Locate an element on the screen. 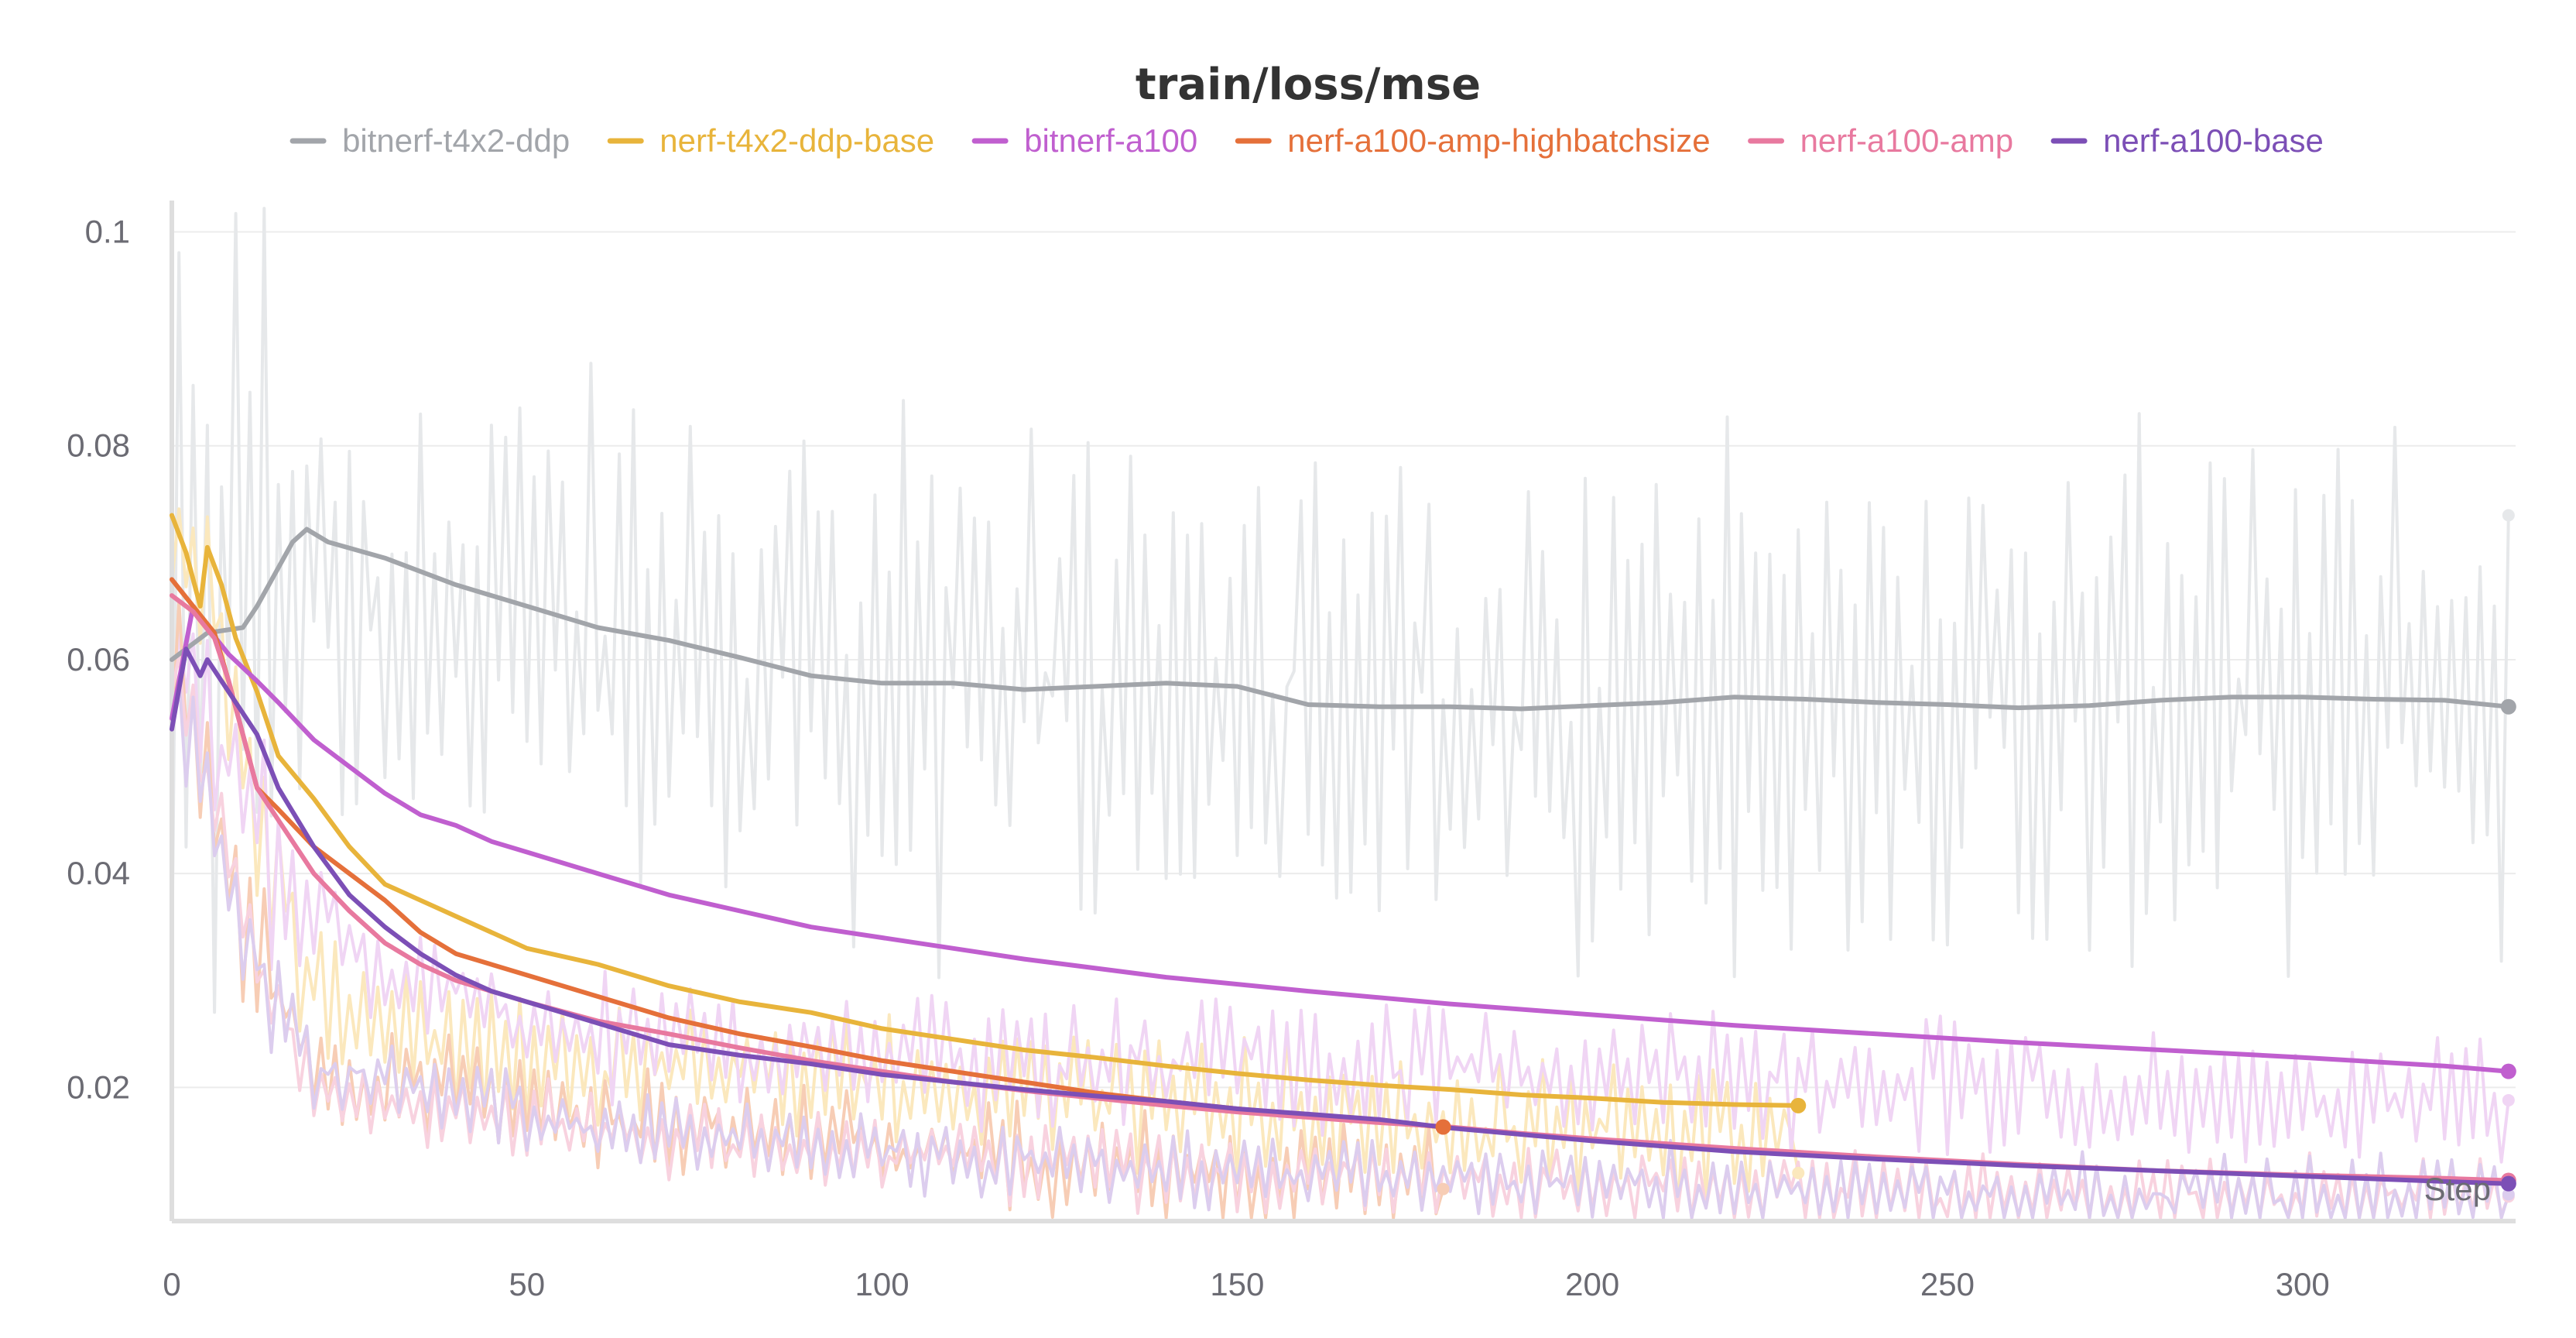  legend-item-nerf-a100-amp: nerf-a100-amp is located at coordinates (1880, 140).